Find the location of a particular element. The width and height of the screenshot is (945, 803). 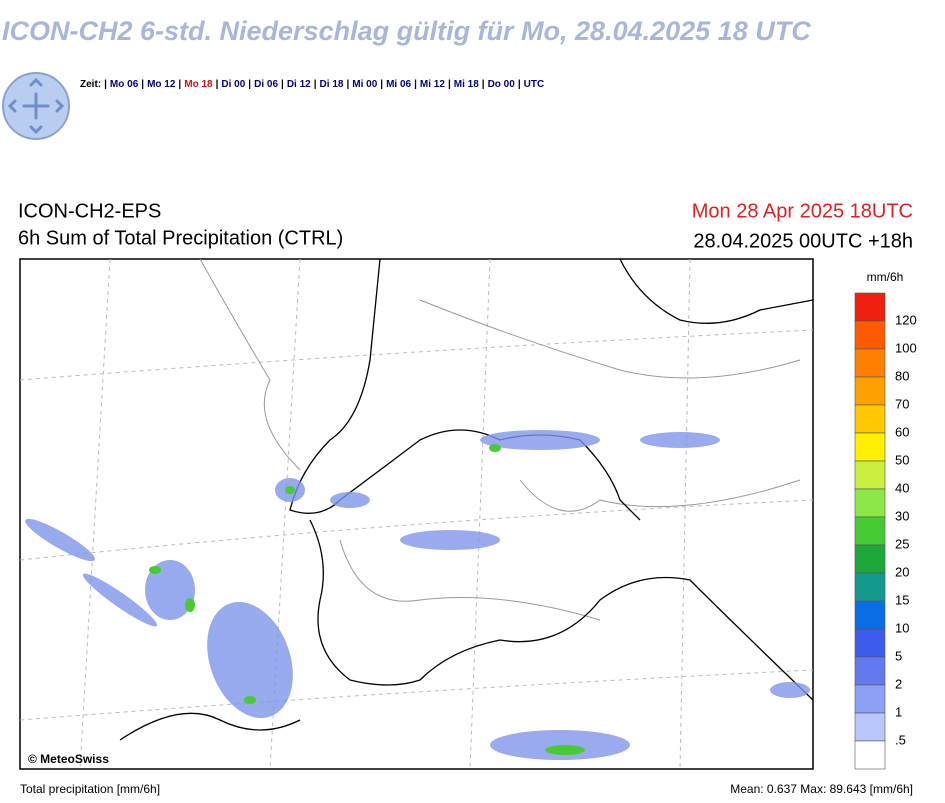

colorbar-label: 2 is located at coordinates (898, 683).